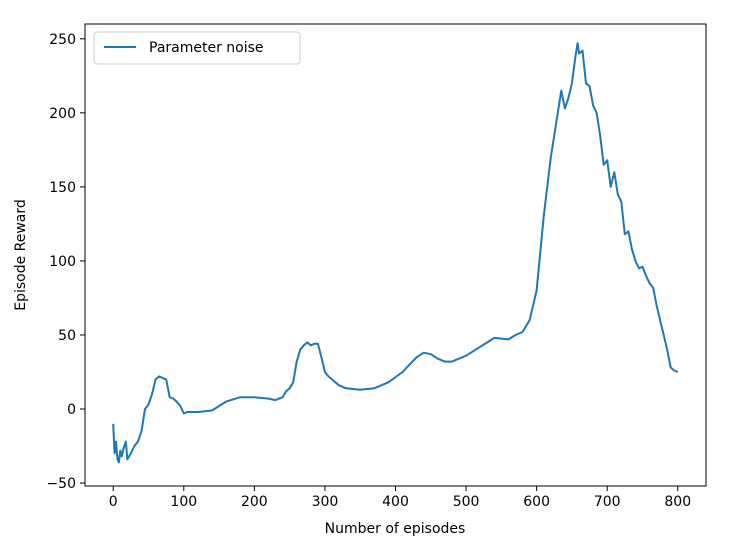 This screenshot has width=741, height=549. I want to click on x-tick-label: 800, so click(677, 502).